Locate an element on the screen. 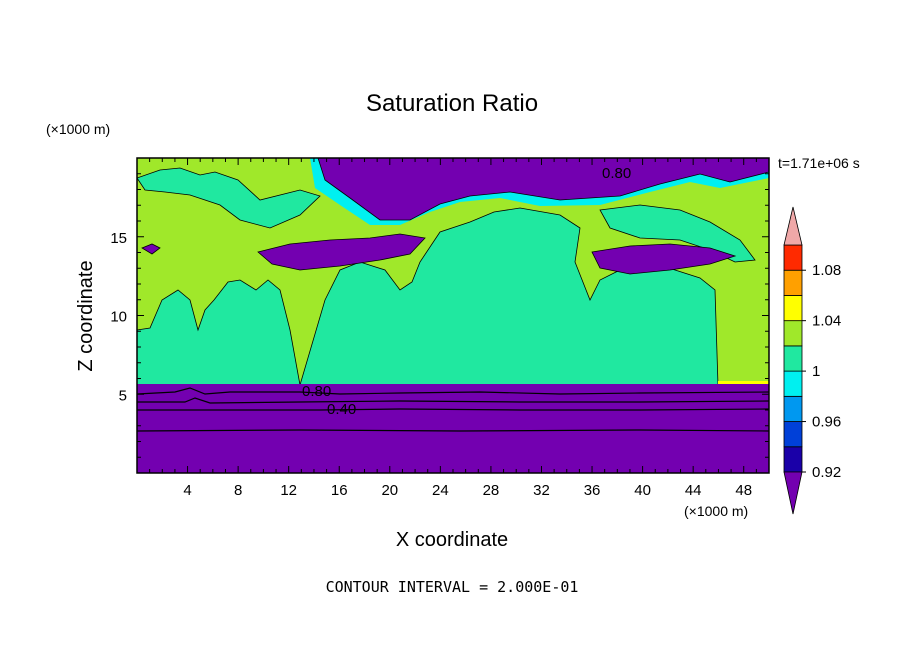 This screenshot has width=904, height=654. contour-label: 0.40 is located at coordinates (341, 409).